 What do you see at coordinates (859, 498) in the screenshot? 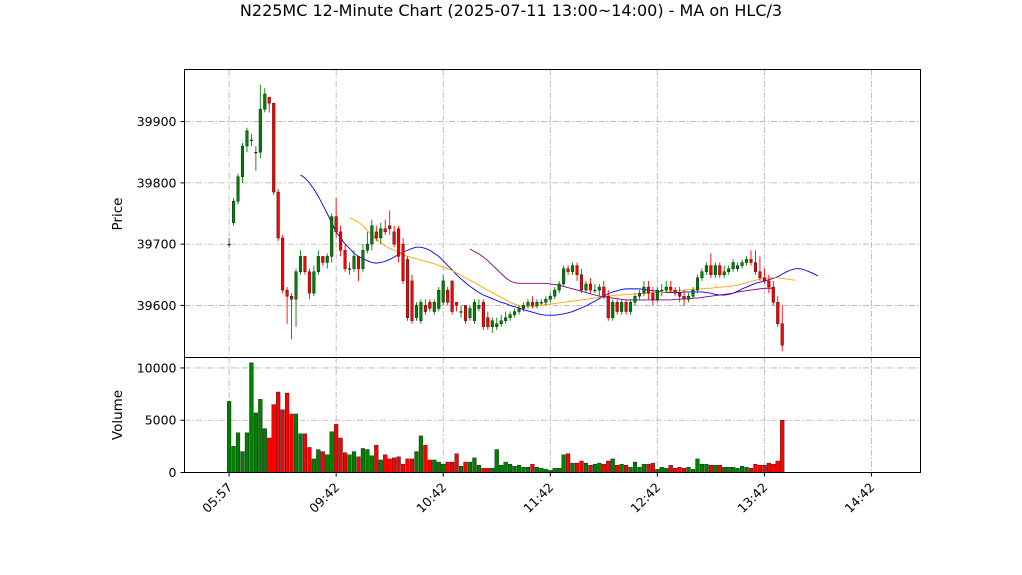
I see `x-tick-label: 14:42` at bounding box center [859, 498].